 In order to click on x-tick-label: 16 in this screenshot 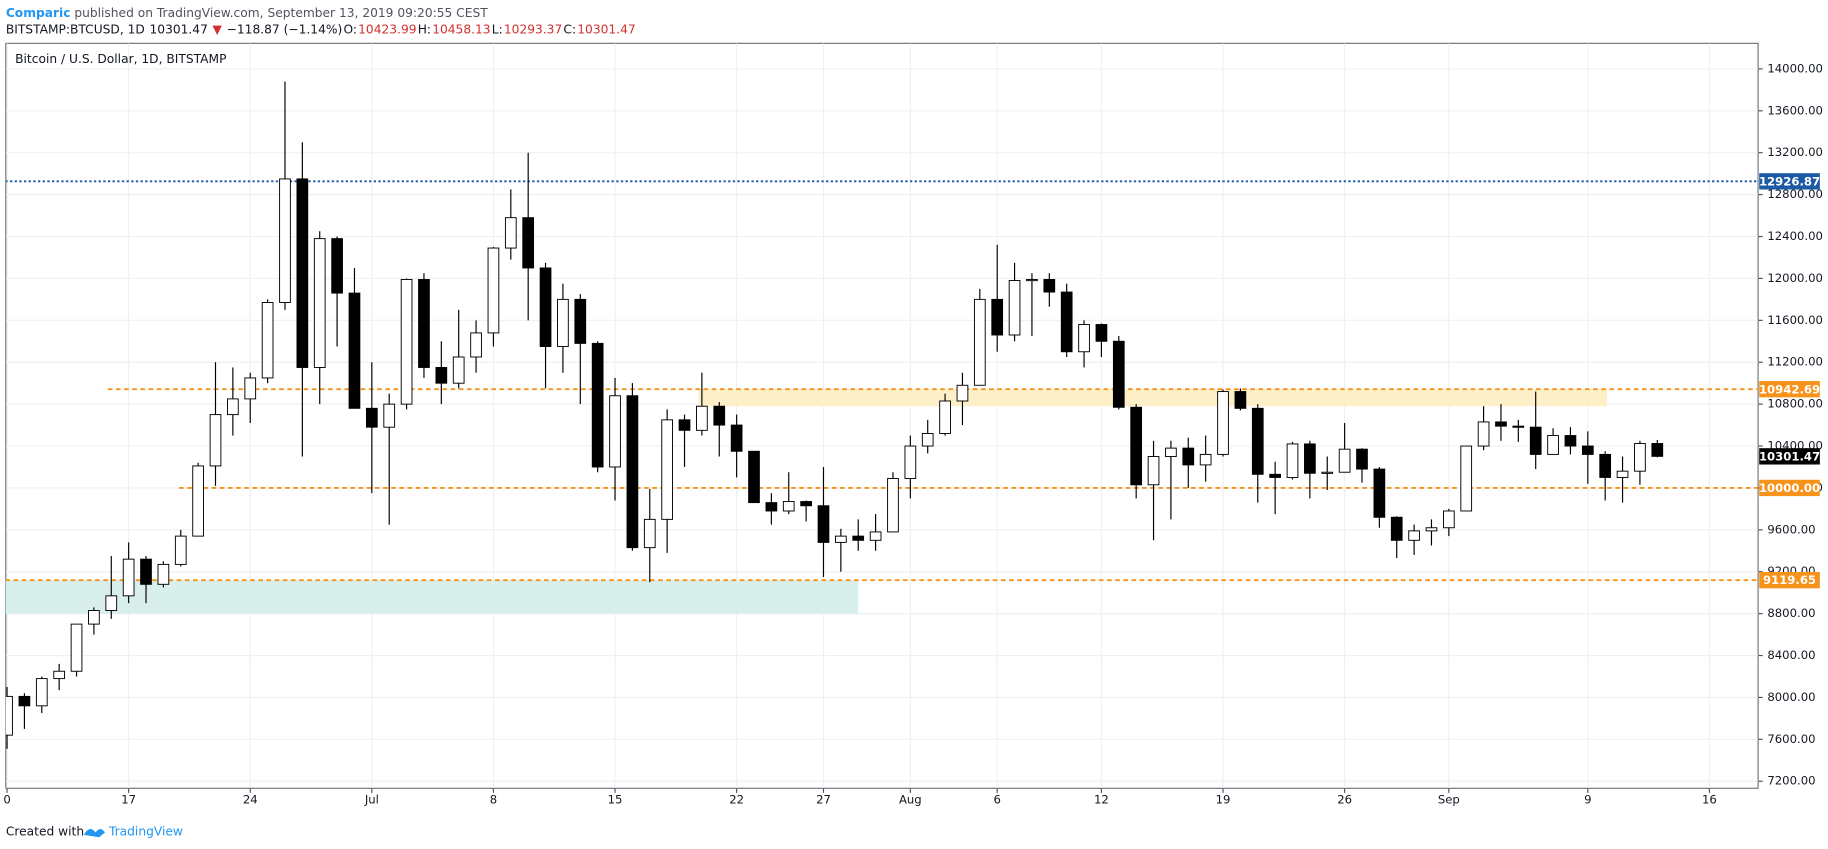, I will do `click(1709, 799)`.